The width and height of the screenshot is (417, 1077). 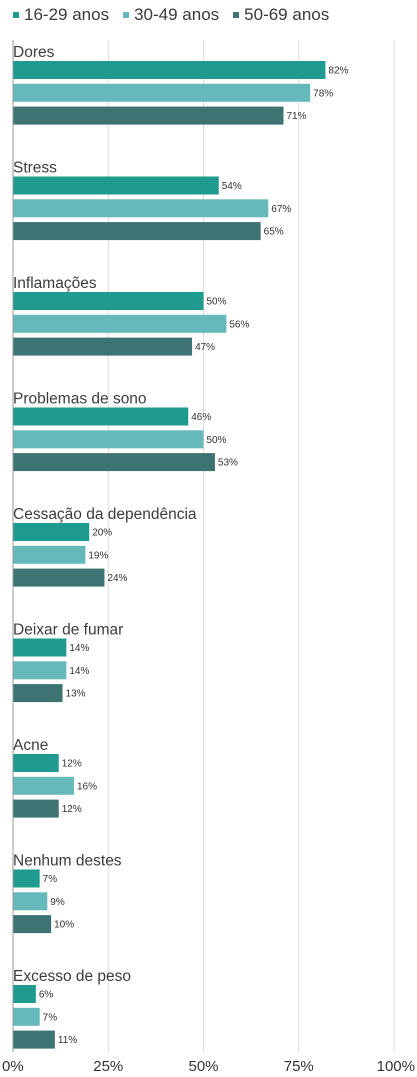 What do you see at coordinates (102, 533) in the screenshot?
I see `value-label: 20%` at bounding box center [102, 533].